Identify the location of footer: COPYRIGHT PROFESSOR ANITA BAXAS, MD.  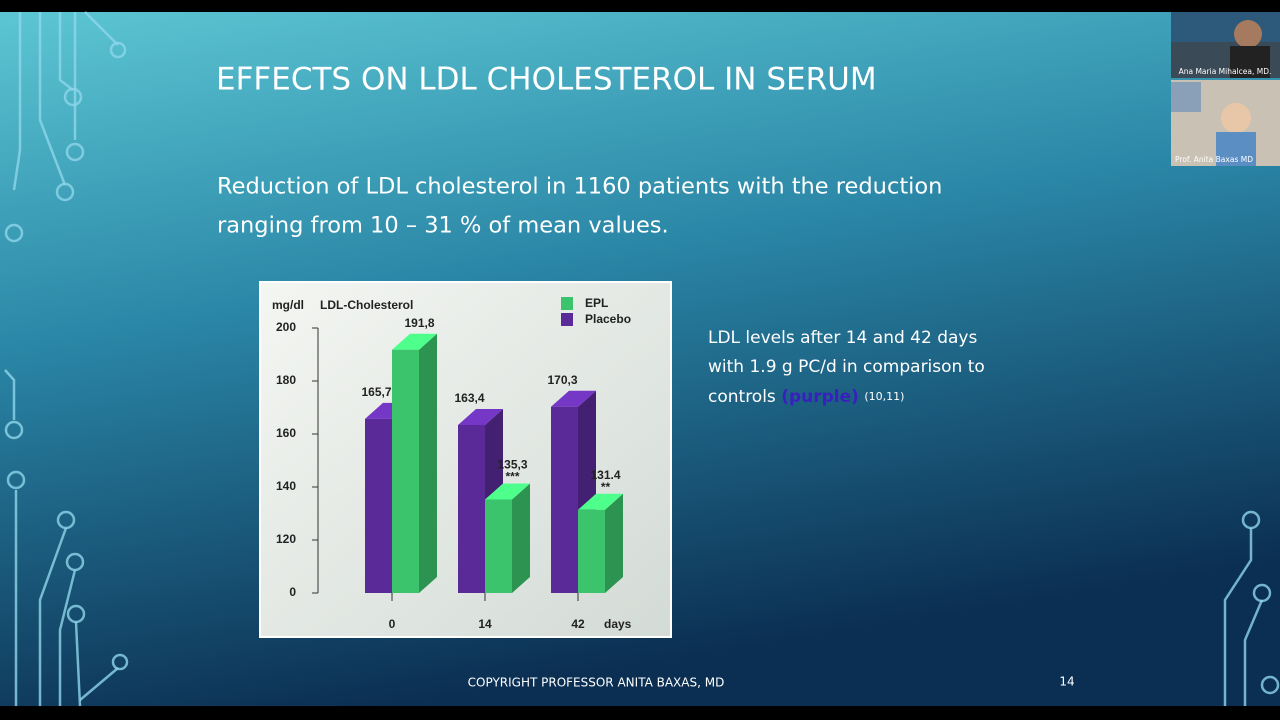
(596, 683).